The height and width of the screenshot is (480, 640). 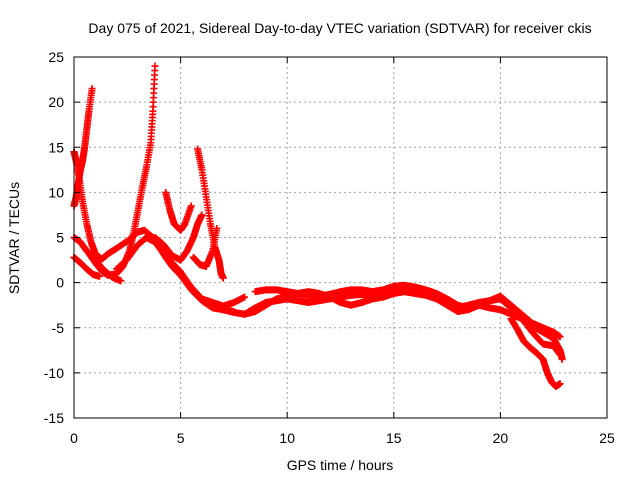 I want to click on x-tick-label: 25, so click(x=607, y=438).